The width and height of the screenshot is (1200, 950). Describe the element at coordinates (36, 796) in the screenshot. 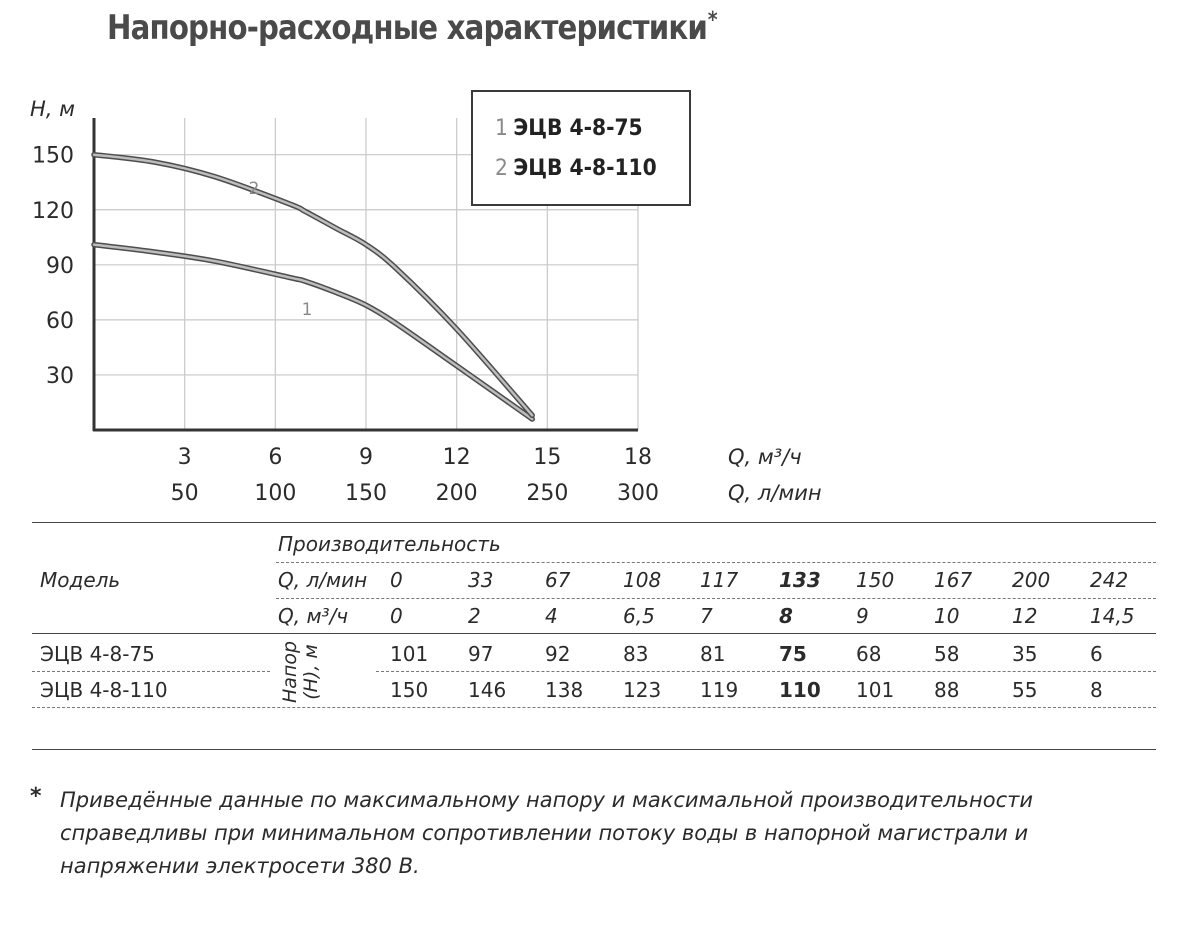

I see `footnote-mark: *` at that location.